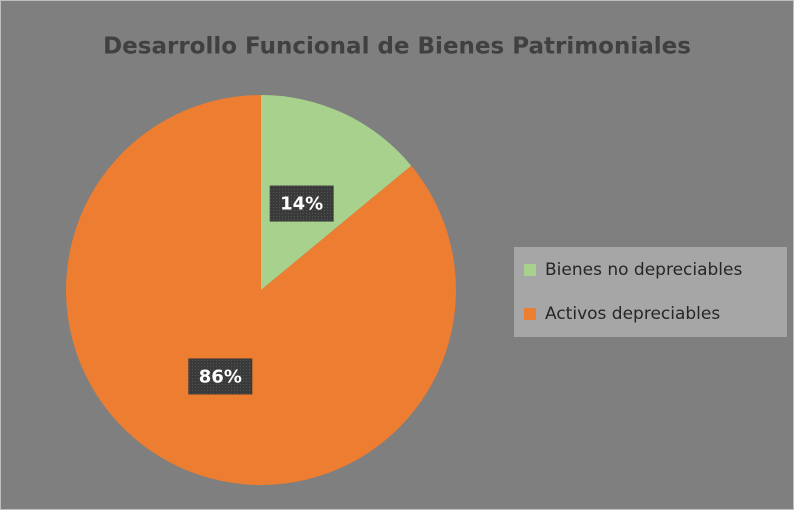 The height and width of the screenshot is (510, 794). Describe the element at coordinates (632, 314) in the screenshot. I see `legend-label: Activos depreciables` at that location.